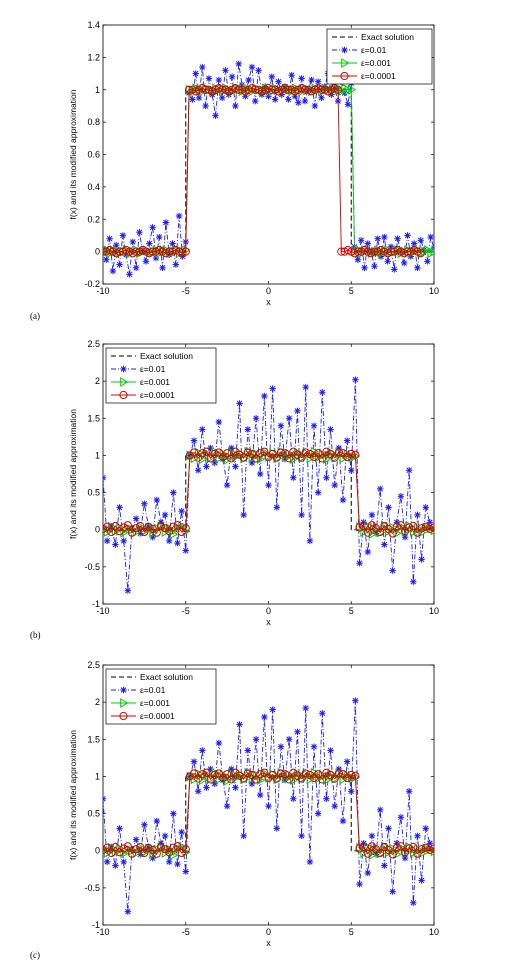 The height and width of the screenshot is (962, 510). Describe the element at coordinates (93, 155) in the screenshot. I see `y-tick-label: 0.6` at that location.